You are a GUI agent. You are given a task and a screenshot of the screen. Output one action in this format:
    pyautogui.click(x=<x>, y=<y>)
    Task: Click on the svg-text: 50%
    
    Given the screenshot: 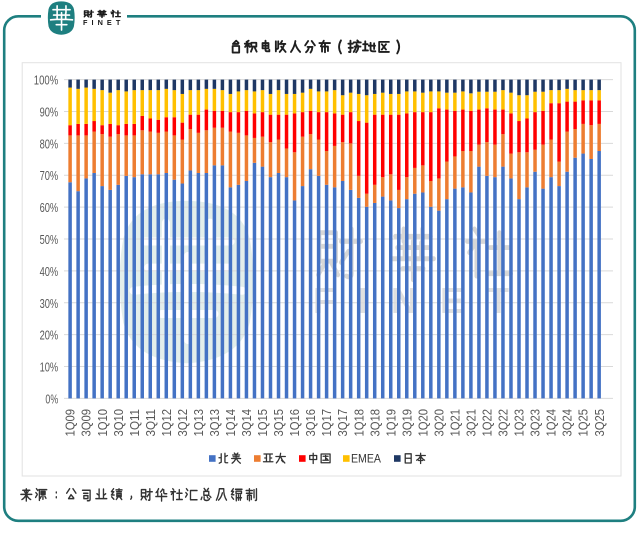 What is the action you would take?
    pyautogui.click(x=49, y=239)
    